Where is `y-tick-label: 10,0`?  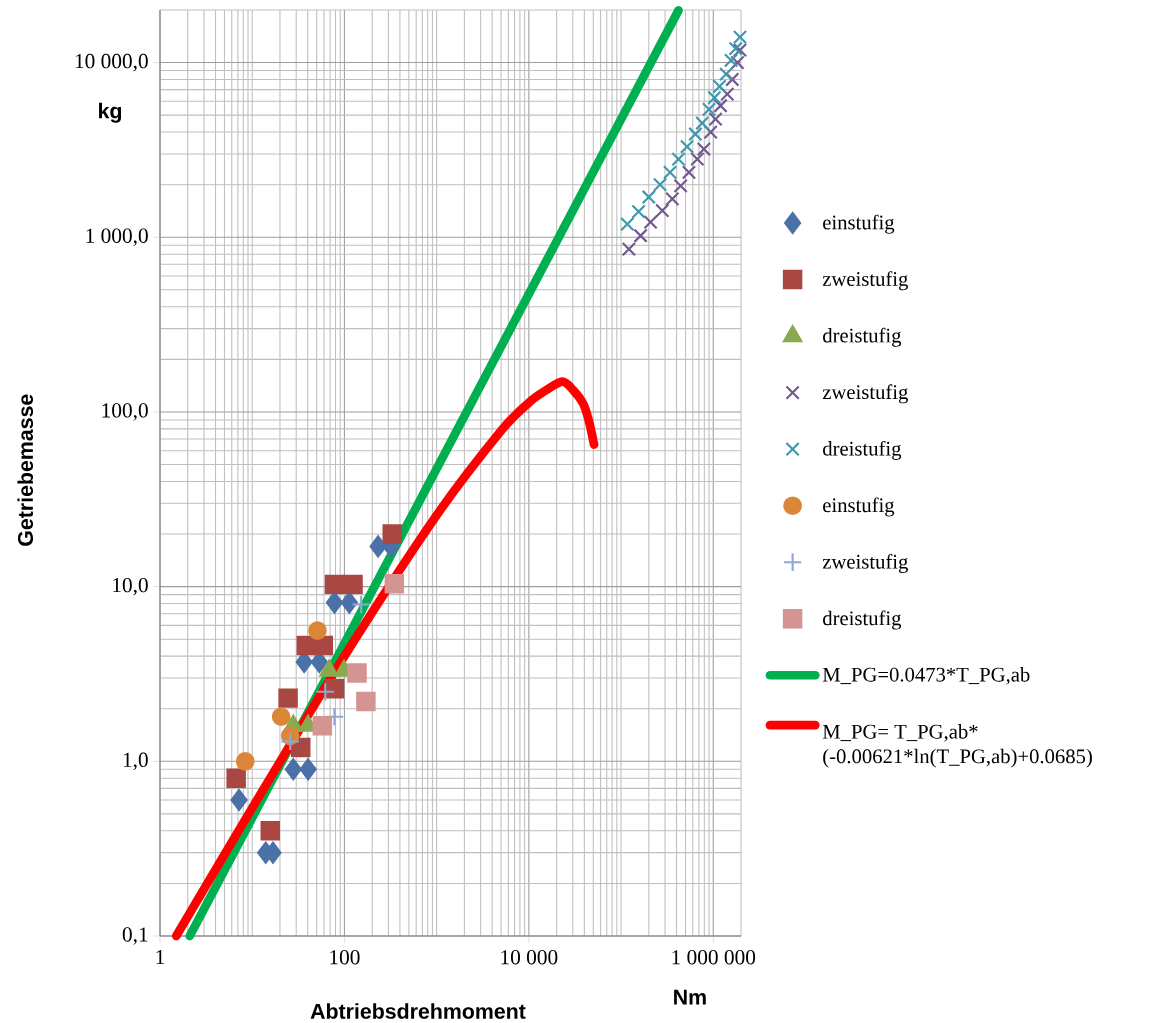 y-tick-label: 10,0 is located at coordinates (130, 586).